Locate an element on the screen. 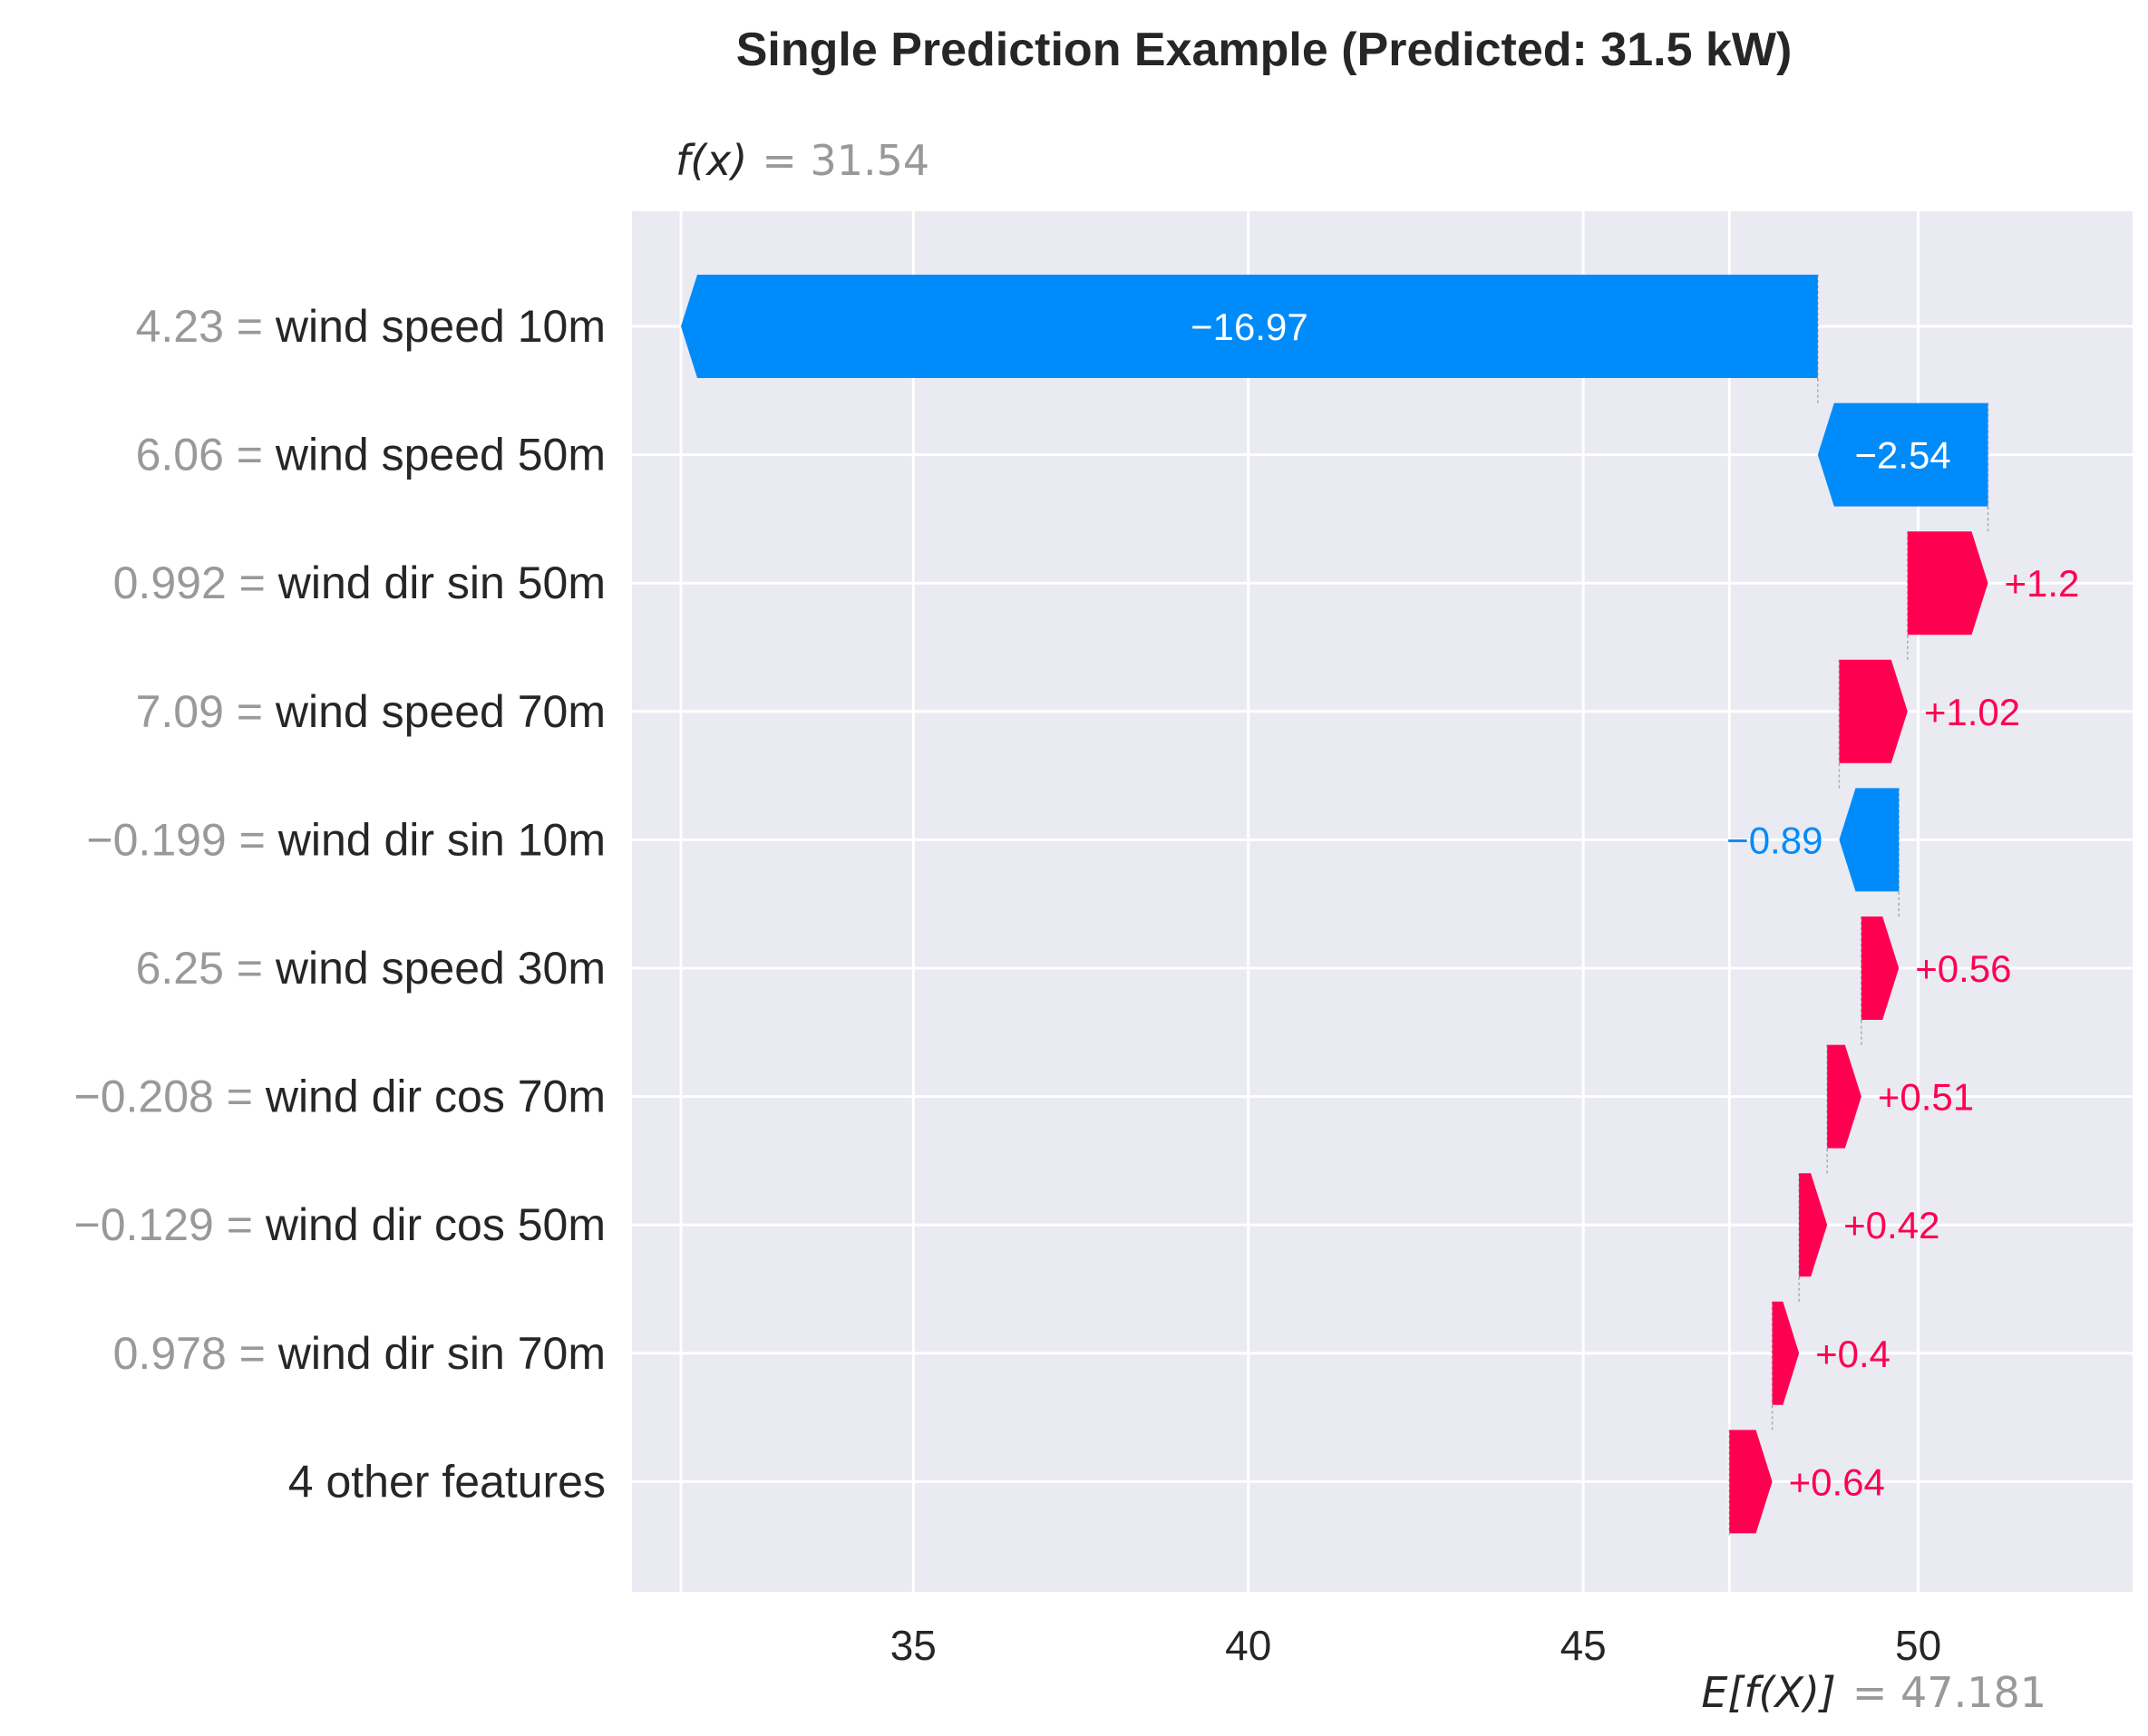 Image resolution: width=2148 pixels, height=1736 pixels. fx-annotation: f(x) = 31.54 is located at coordinates (803, 160).